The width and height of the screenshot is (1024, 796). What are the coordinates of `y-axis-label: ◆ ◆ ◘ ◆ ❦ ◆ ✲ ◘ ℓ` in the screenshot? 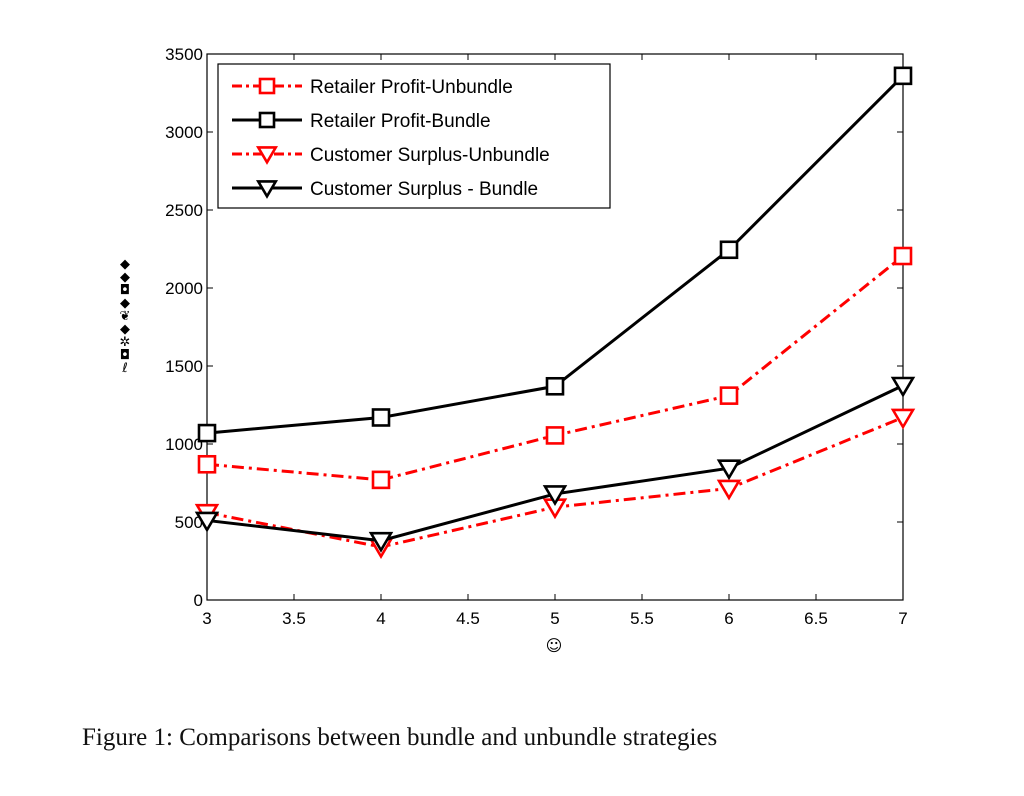 It's located at (125, 331).